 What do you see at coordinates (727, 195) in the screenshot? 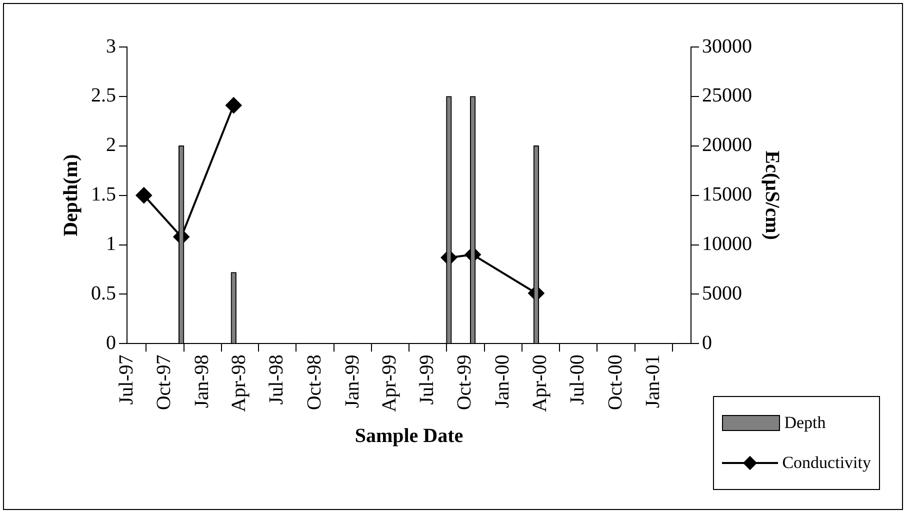
I see `y2-tick-label: 15000` at bounding box center [727, 195].